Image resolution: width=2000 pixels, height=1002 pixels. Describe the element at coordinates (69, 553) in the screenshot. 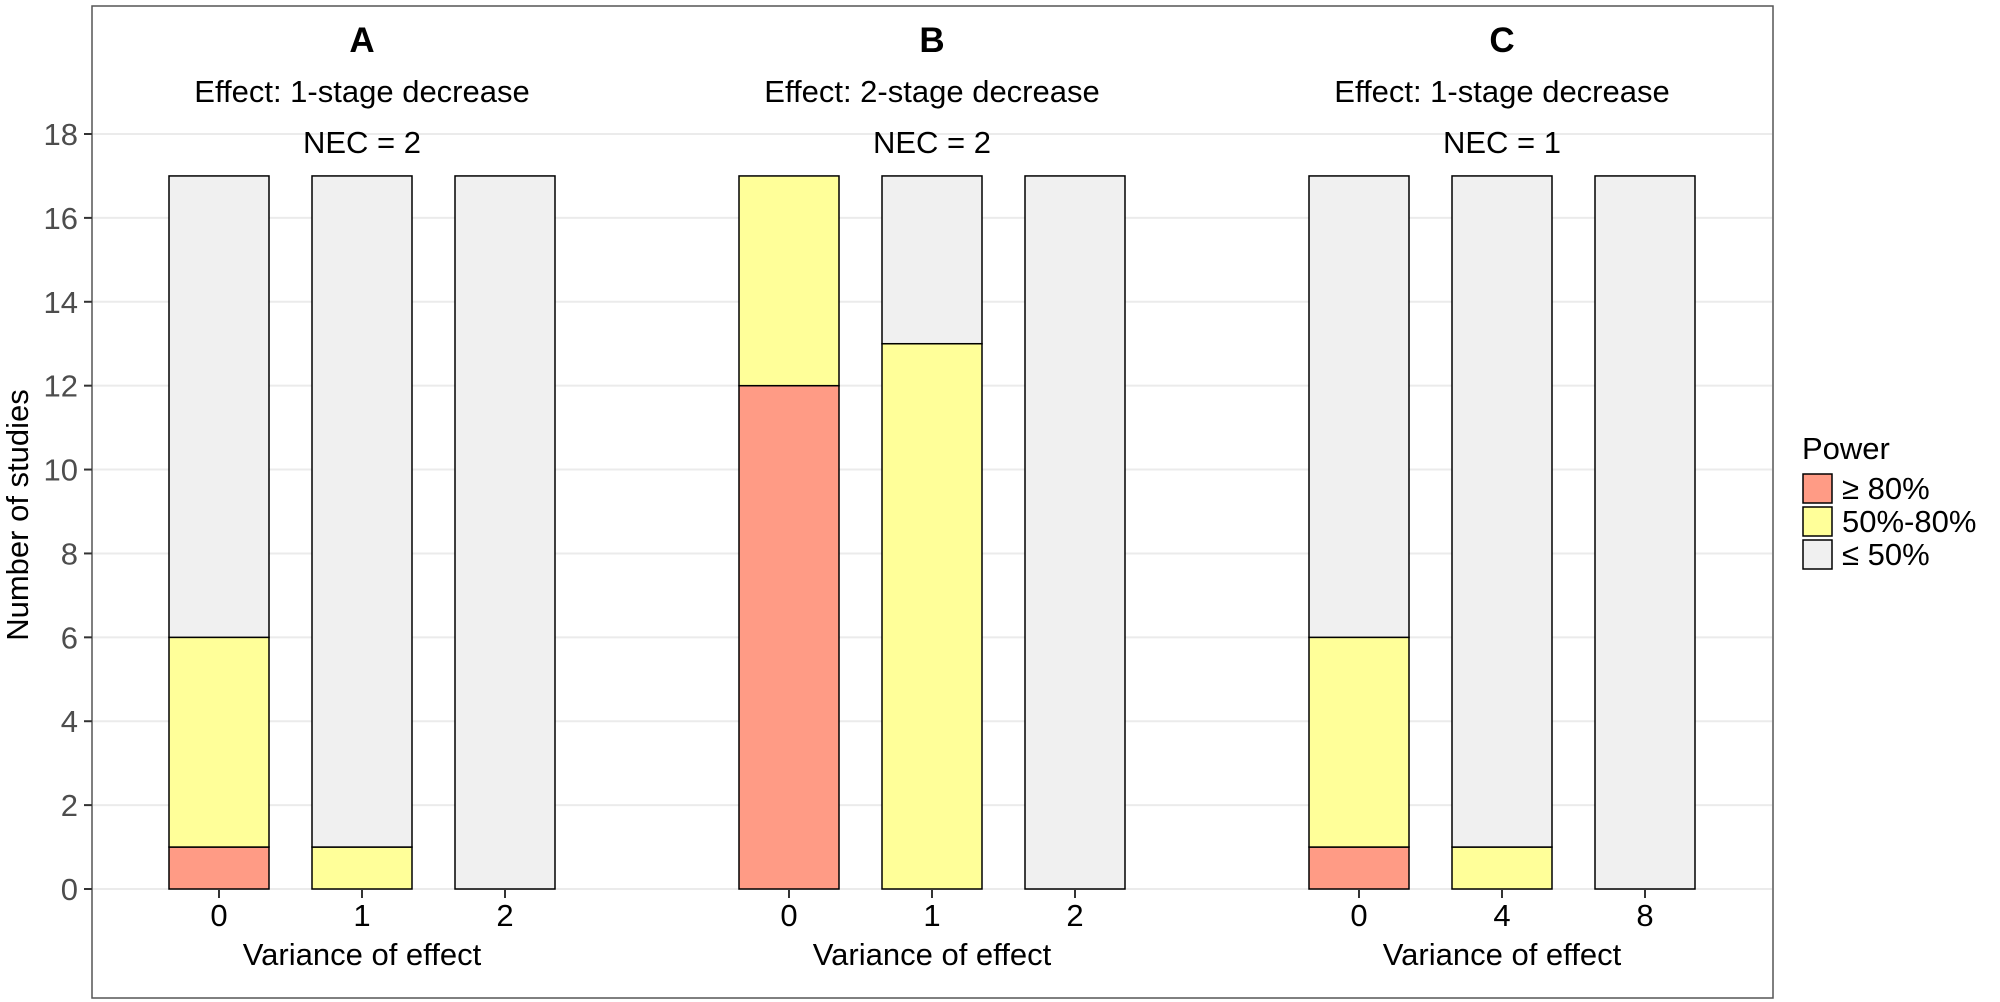

I see `y-tick-label: 8` at that location.